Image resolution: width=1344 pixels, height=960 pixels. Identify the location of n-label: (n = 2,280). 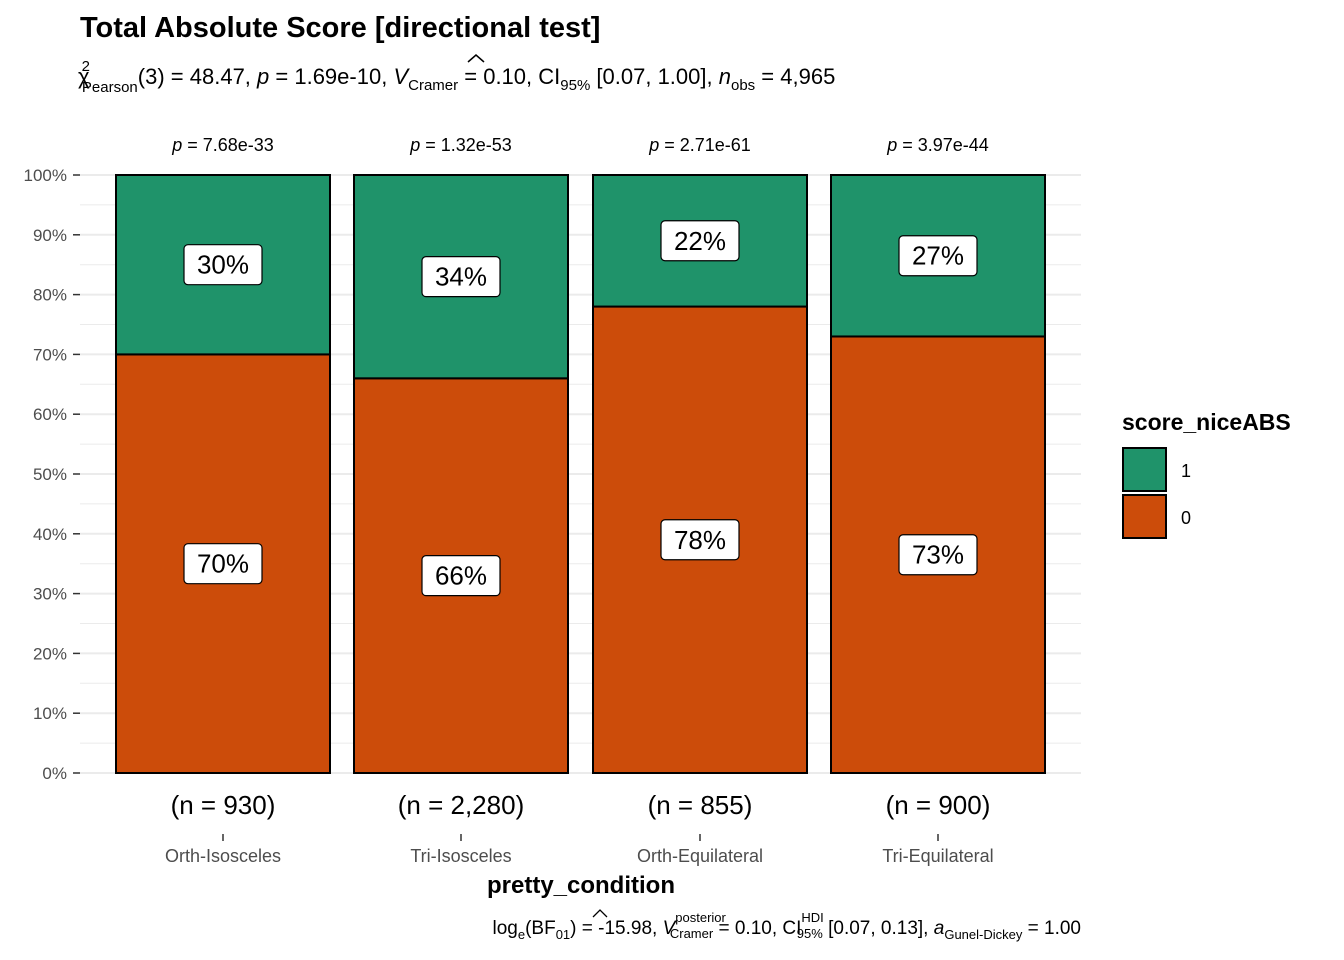
(461, 805).